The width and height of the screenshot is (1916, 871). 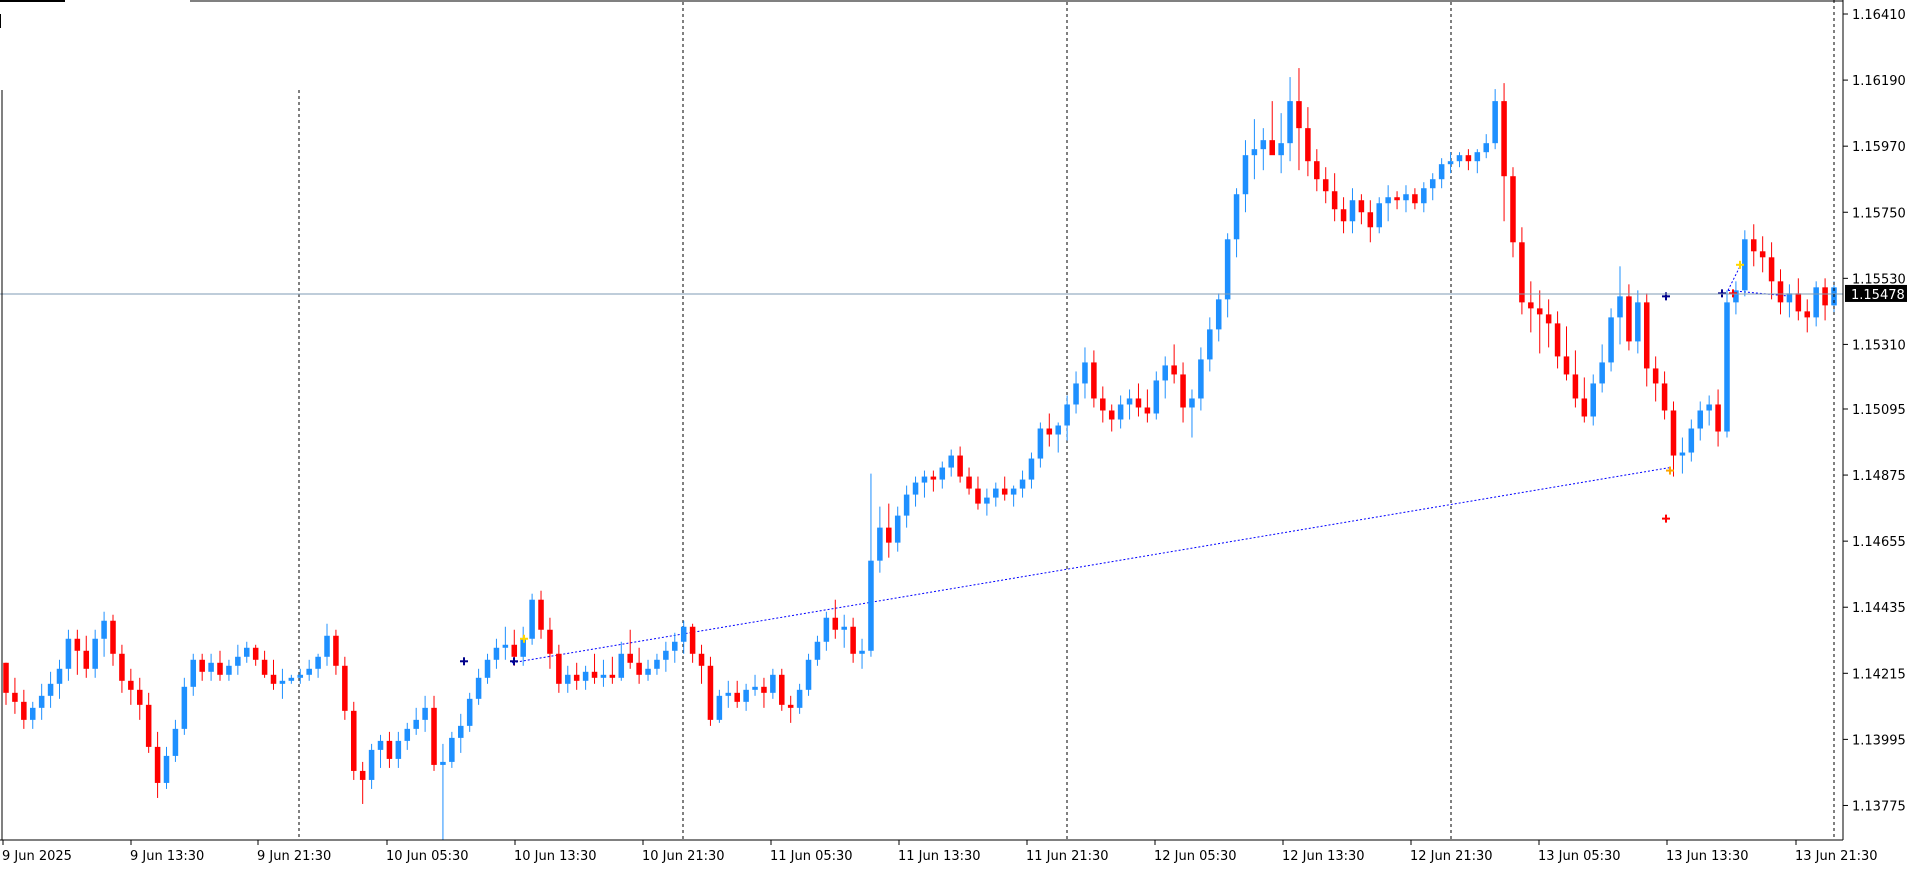 What do you see at coordinates (1836, 856) in the screenshot?
I see `x-axis-tick-label: 13 Jun 21:30` at bounding box center [1836, 856].